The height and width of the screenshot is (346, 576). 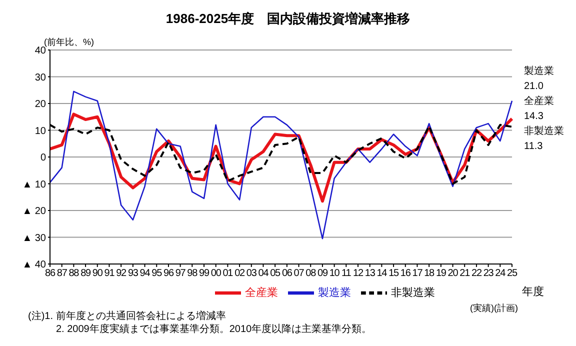 What do you see at coordinates (276, 274) in the screenshot?
I see `x-tick-label: 05` at bounding box center [276, 274].